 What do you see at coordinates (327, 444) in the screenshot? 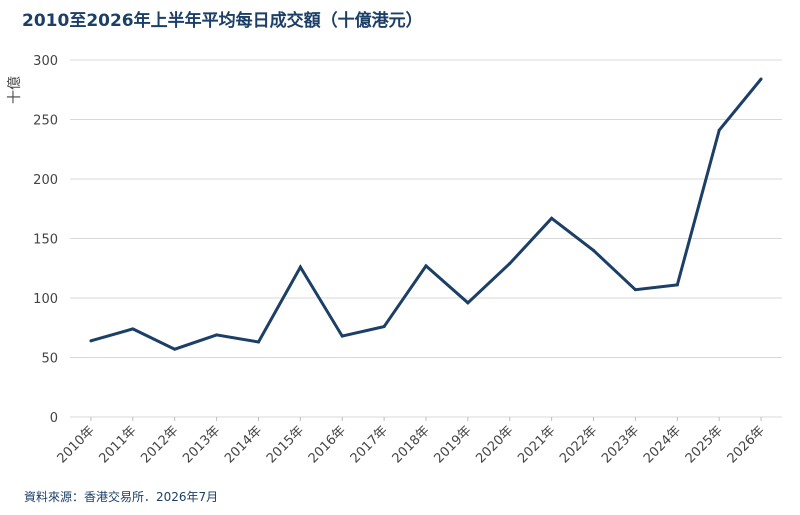
I see `x-tick-label: 2016年` at bounding box center [327, 444].